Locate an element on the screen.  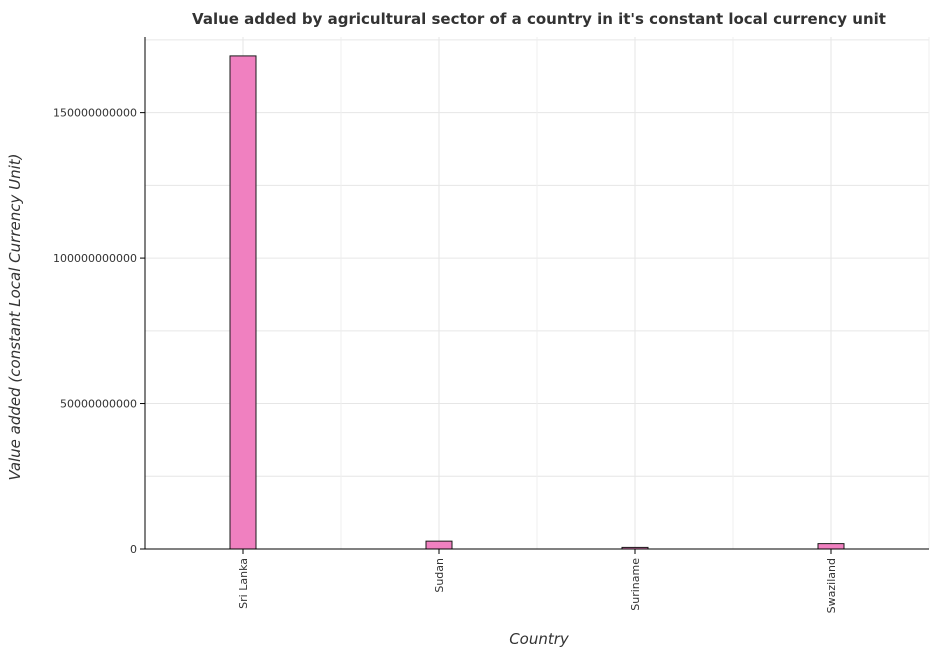
x-tick-label: Sri Lanka is located at coordinates (243, 583).